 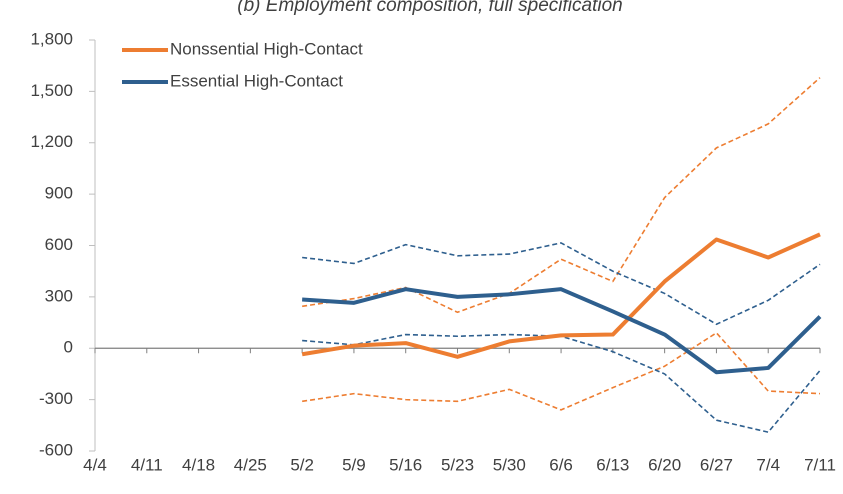 What do you see at coordinates (250, 464) in the screenshot?
I see `x-tick-label: 4/25` at bounding box center [250, 464].